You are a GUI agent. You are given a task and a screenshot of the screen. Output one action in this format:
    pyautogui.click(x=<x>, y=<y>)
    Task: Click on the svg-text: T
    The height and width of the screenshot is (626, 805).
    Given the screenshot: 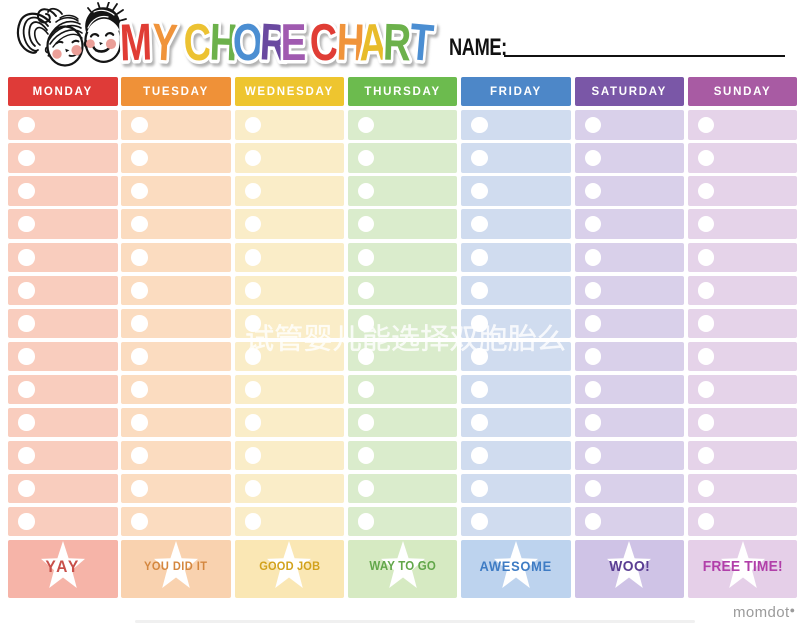 What is the action you would take?
    pyautogui.click(x=421, y=43)
    